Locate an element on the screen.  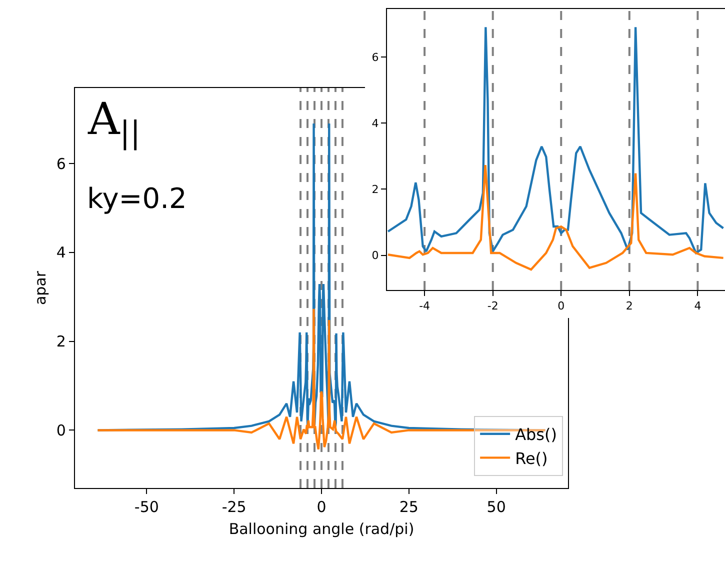
x-tick-label: -50 is located at coordinates (146, 507).